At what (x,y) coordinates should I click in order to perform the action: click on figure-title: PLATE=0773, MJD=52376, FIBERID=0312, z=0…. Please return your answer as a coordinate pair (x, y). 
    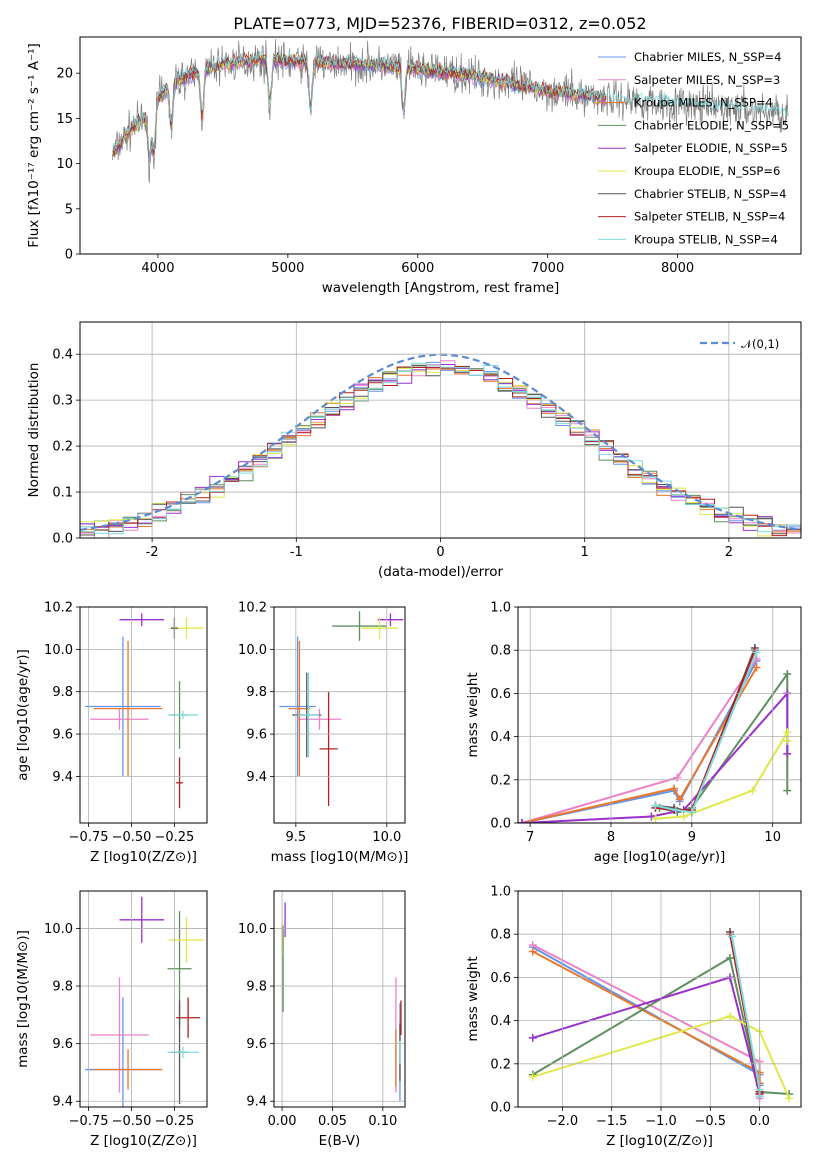
    Looking at the image, I should click on (439, 23).